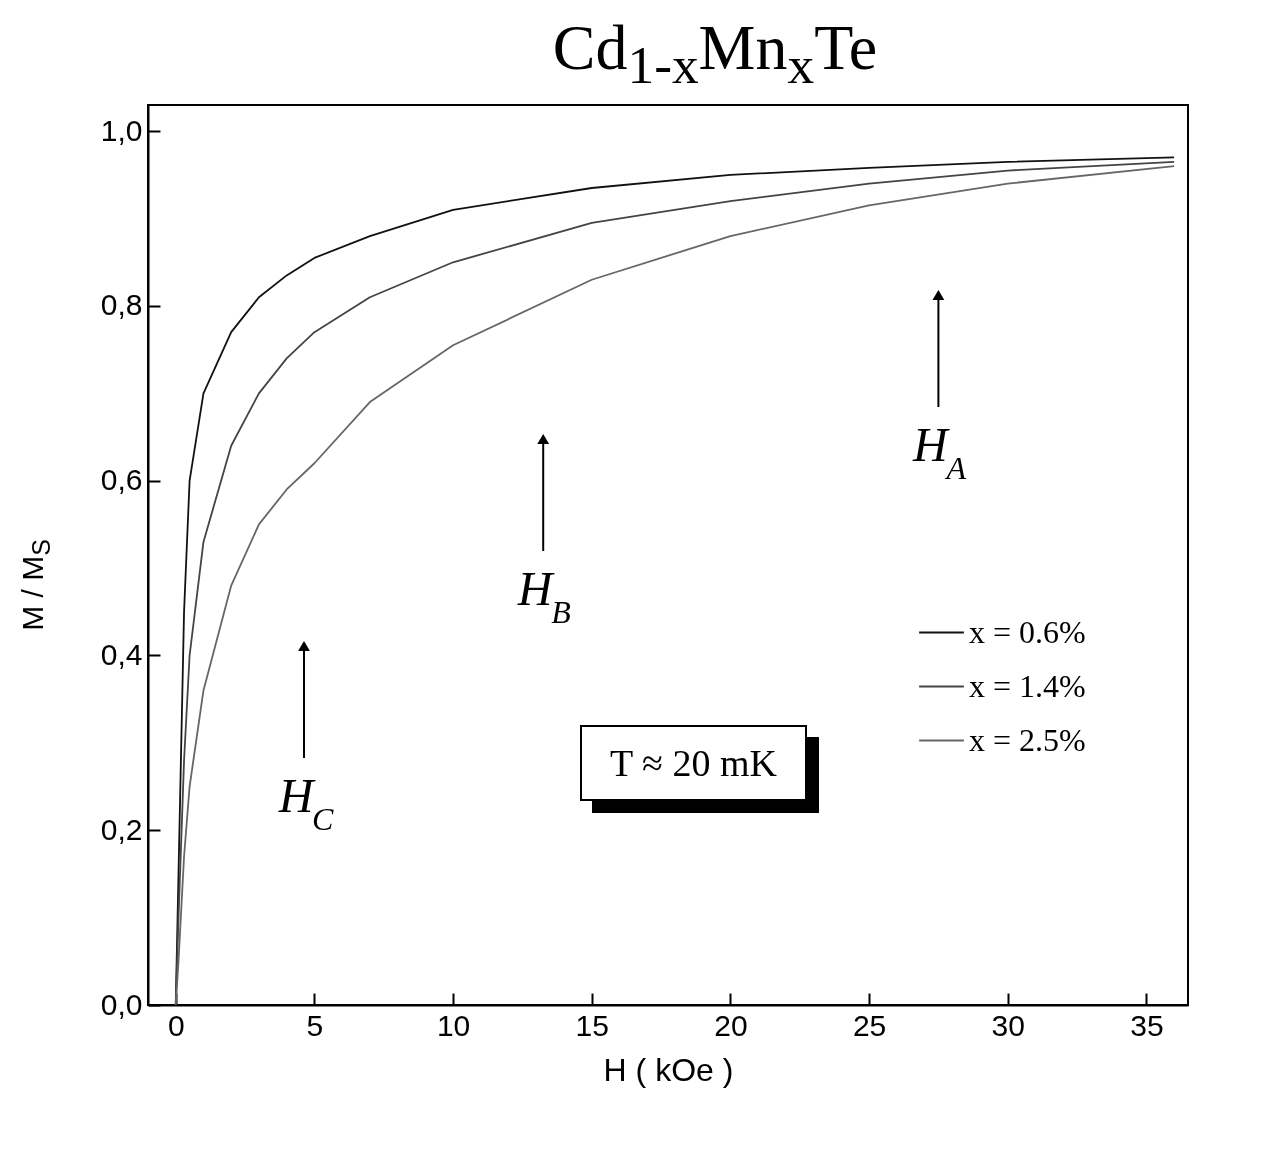 The width and height of the screenshot is (1270, 1158). What do you see at coordinates (1008, 1025) in the screenshot?
I see `x-tick-label: 30` at bounding box center [1008, 1025].